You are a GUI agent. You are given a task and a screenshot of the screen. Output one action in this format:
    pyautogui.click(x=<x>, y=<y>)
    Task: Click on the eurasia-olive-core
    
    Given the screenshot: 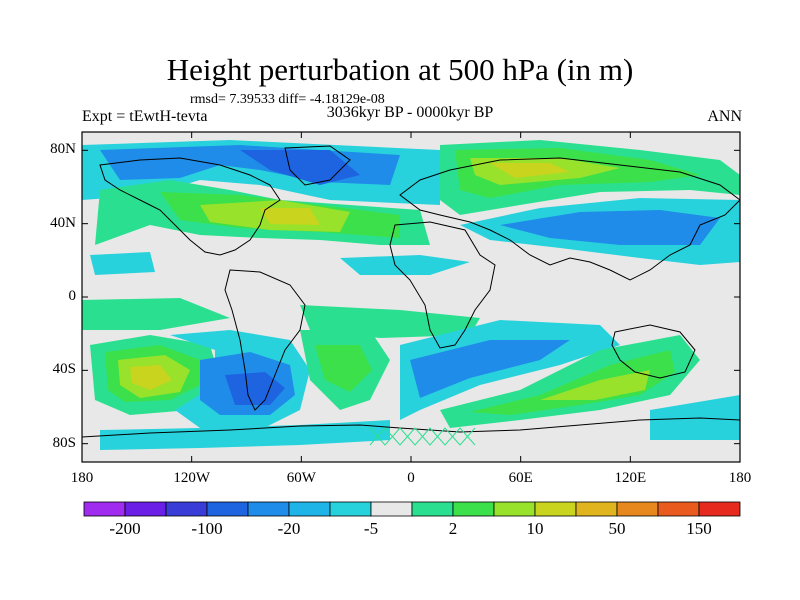 What is the action you would take?
    pyautogui.click(x=530, y=170)
    